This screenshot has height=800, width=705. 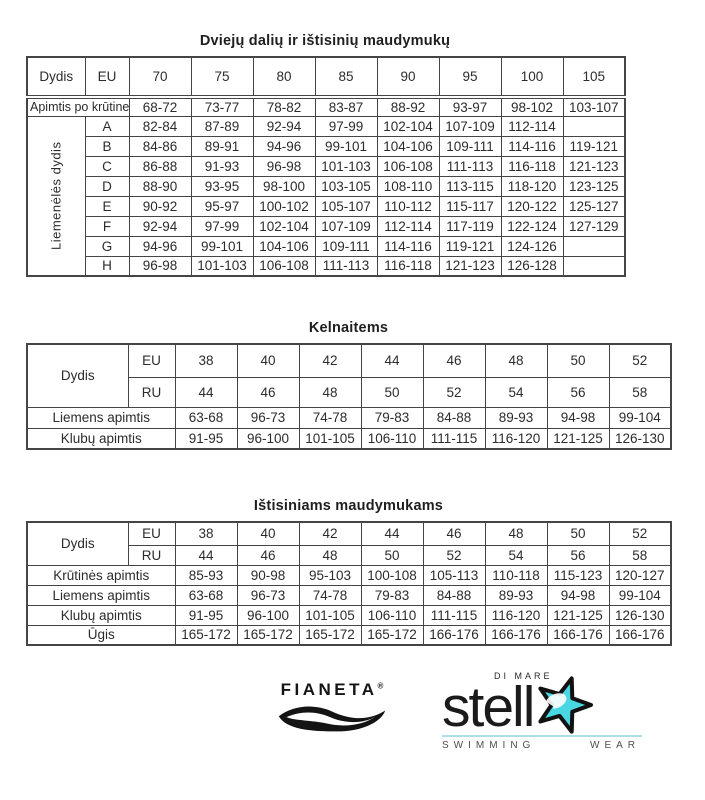 I want to click on cup-label: B, so click(x=107, y=146).